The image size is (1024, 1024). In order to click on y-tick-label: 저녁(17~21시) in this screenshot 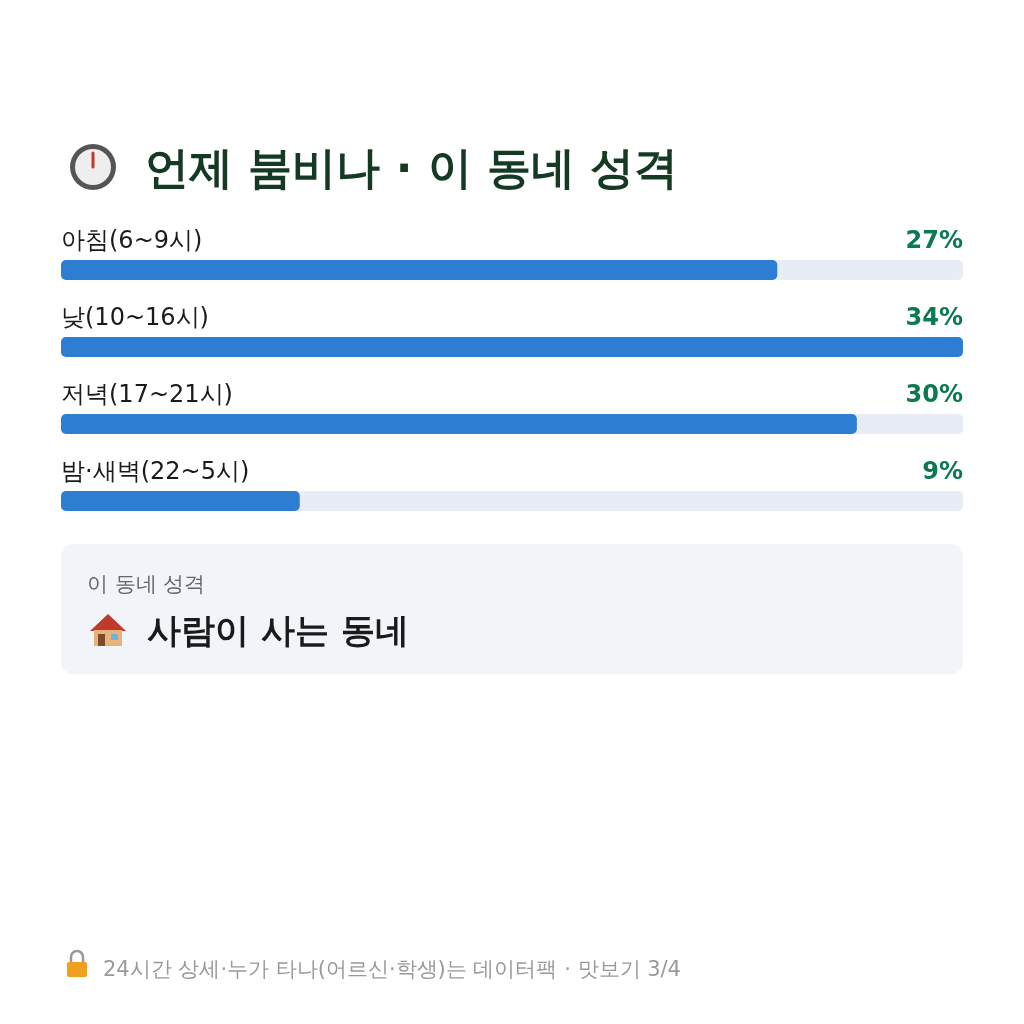, I will do `click(147, 394)`.